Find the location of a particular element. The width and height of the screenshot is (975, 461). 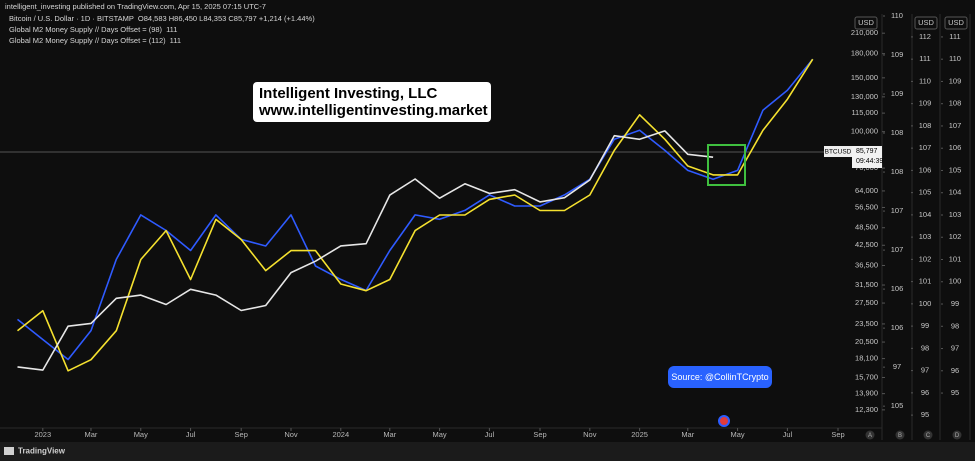

source-badge is located at coordinates (720, 377).